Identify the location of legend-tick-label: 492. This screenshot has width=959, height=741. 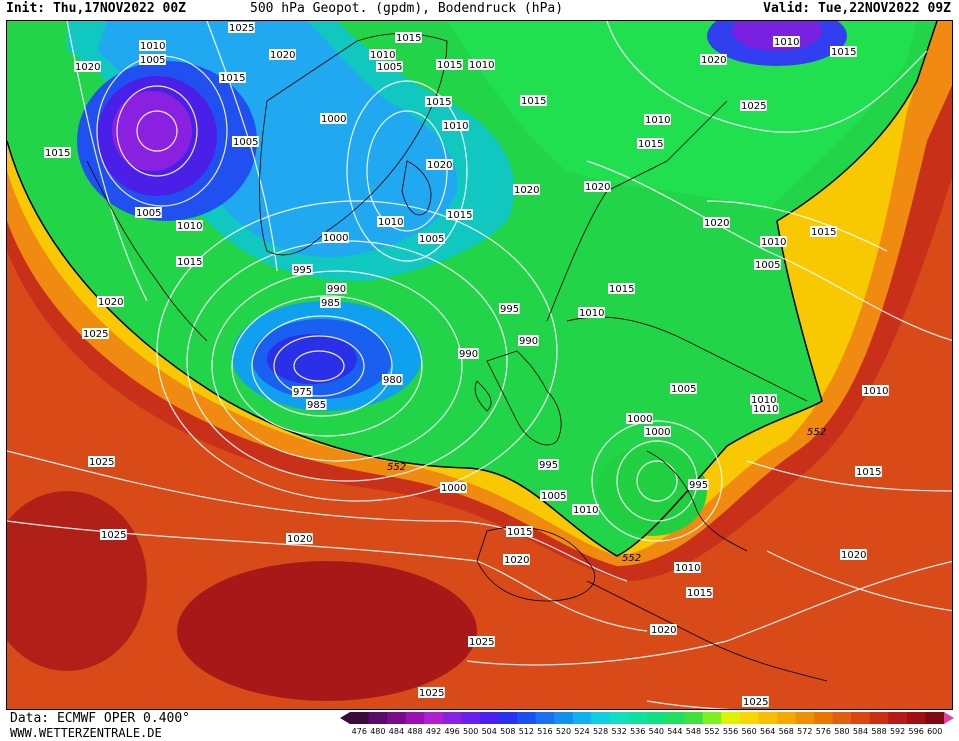
(433, 731).